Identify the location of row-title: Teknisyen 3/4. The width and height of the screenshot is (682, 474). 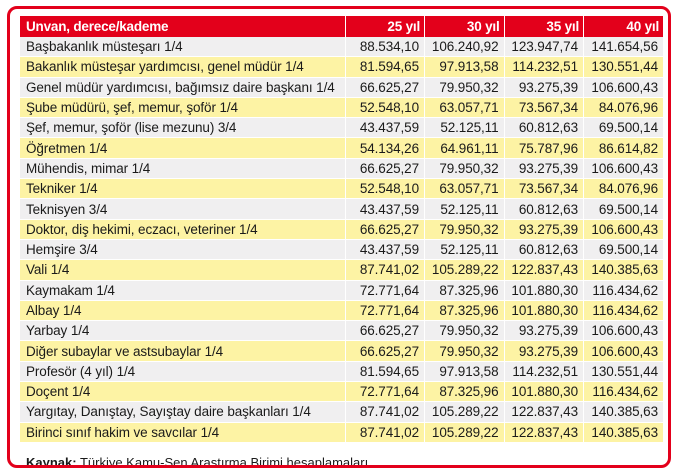
(183, 209).